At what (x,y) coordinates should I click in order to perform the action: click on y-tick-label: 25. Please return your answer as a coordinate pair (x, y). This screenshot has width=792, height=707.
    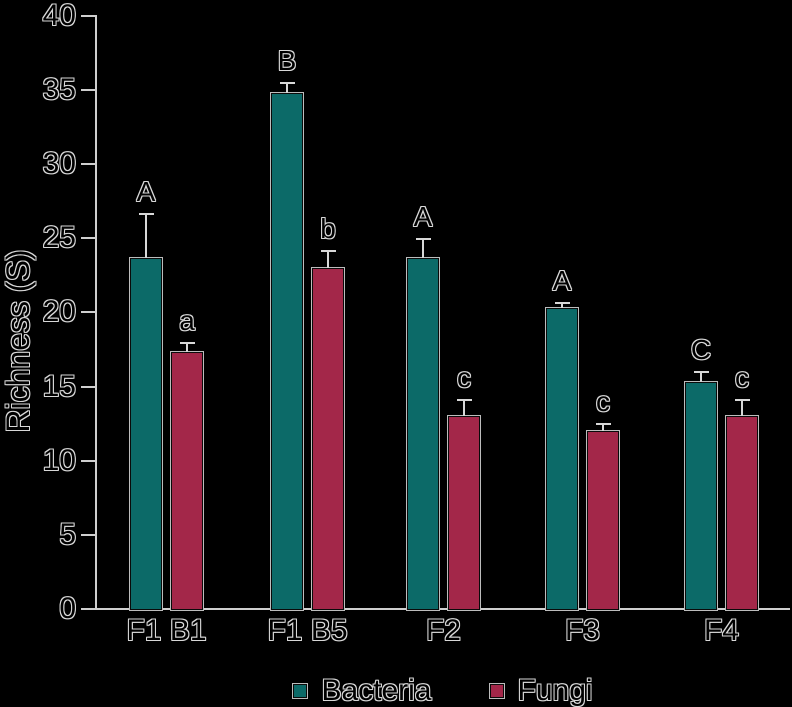
    Looking at the image, I should click on (59, 238).